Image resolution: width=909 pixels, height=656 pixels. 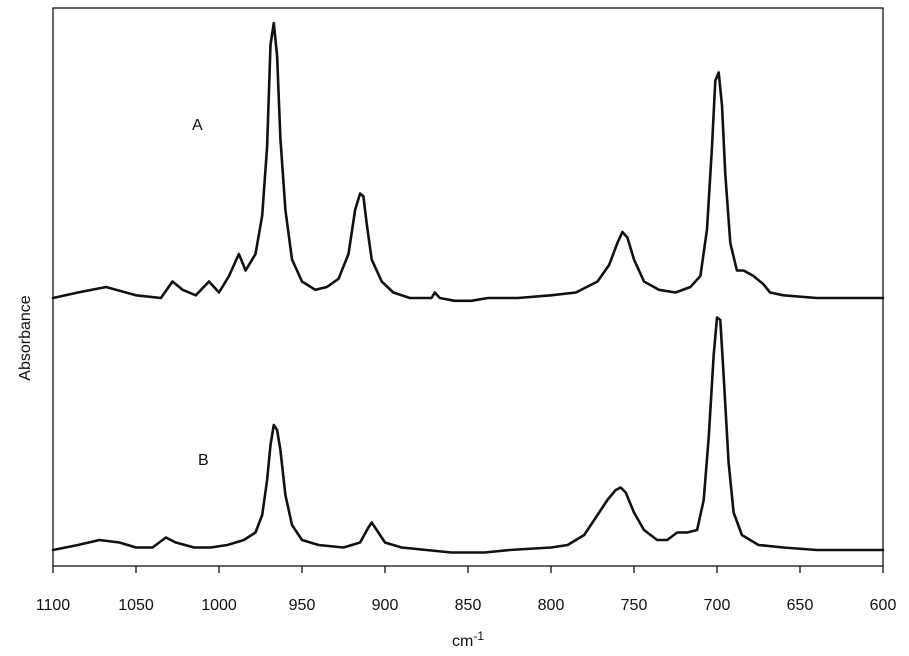 What do you see at coordinates (136, 605) in the screenshot?
I see `x-tick-label: 1050` at bounding box center [136, 605].